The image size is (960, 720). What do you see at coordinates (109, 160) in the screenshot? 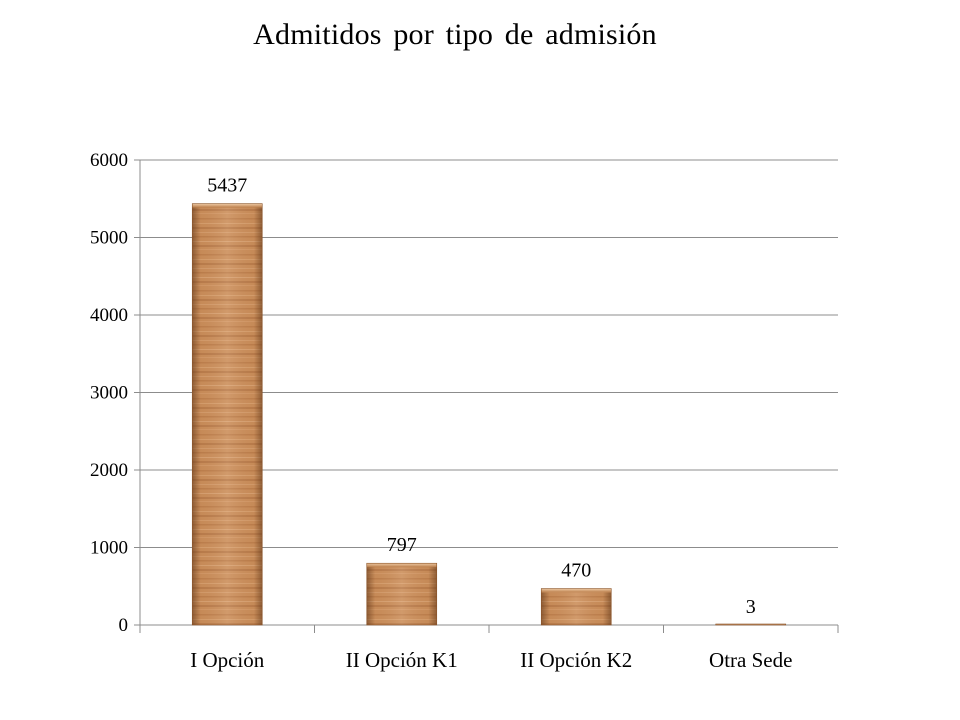
I see `y-tick-label: 6000` at bounding box center [109, 160].